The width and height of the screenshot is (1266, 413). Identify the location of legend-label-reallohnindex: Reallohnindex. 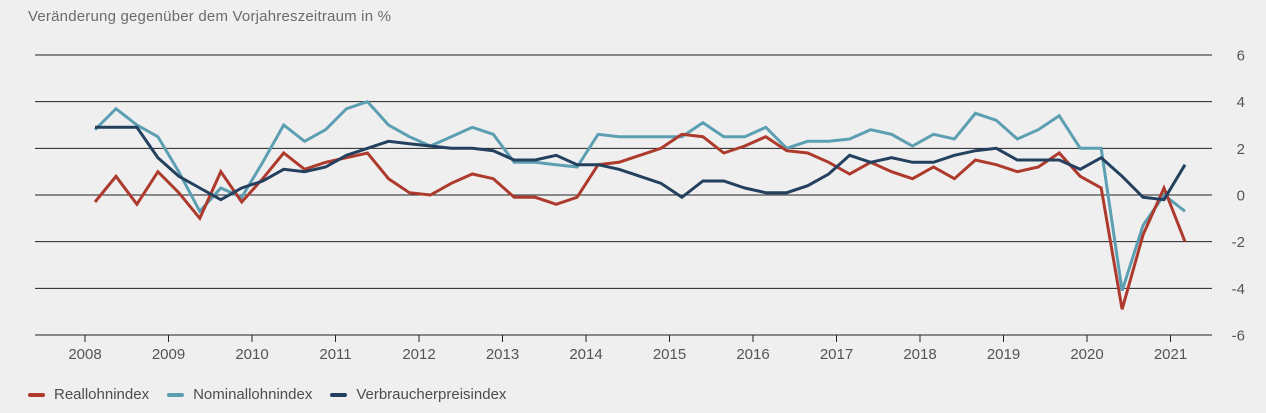
(102, 394).